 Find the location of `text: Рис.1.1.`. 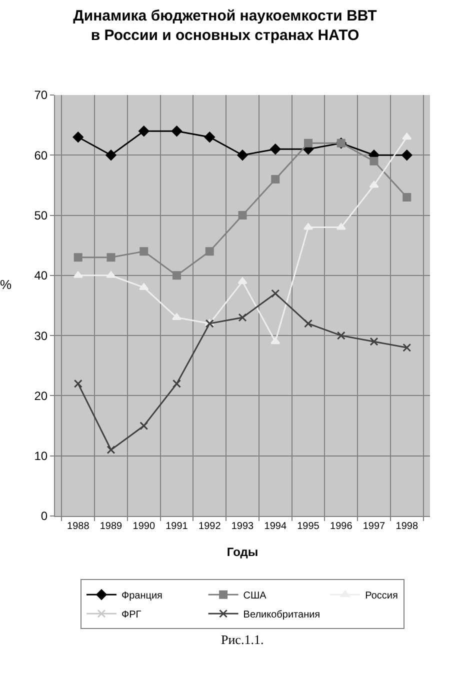

text: Рис.1.1. is located at coordinates (242, 639).